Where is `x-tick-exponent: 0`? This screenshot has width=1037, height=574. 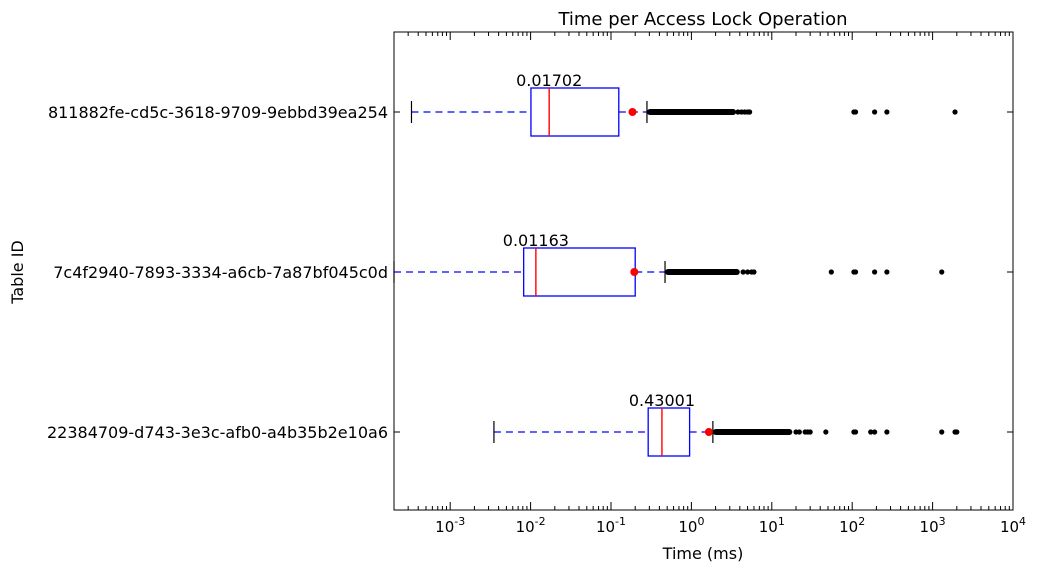
x-tick-exponent: 0 is located at coordinates (700, 521).